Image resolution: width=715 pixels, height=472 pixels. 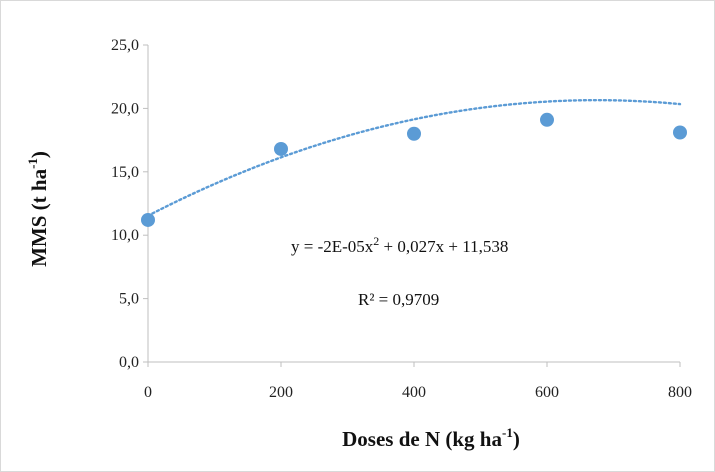 What do you see at coordinates (129, 204) in the screenshot?
I see `y-axis-ticks: 0,0 5,0 10,0 15,0 20,0 25,0` at bounding box center [129, 204].